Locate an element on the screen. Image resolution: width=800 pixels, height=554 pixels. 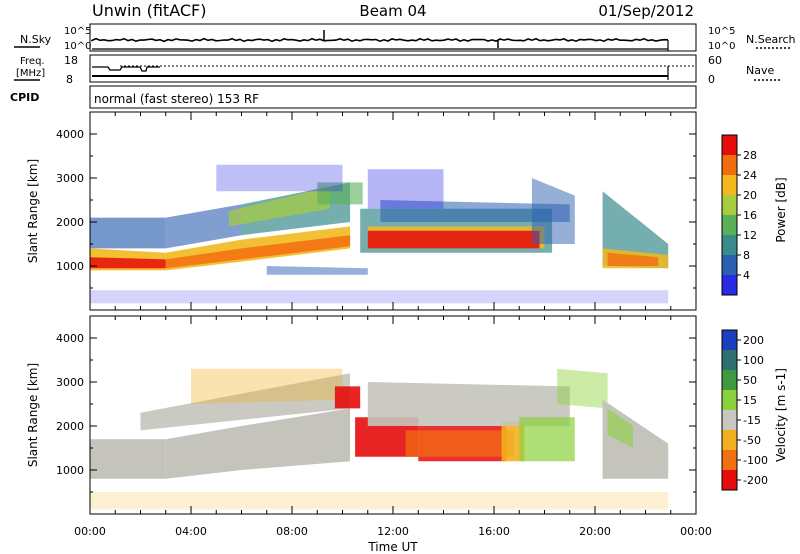
nsky-tick-bottom: 10^0 is located at coordinates (77, 46).